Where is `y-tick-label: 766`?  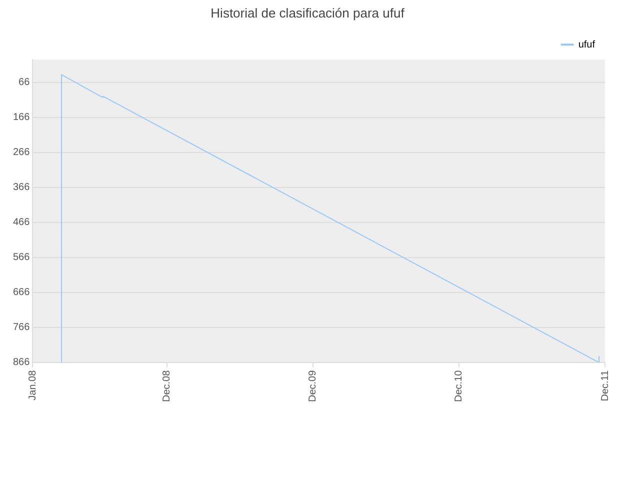
y-tick-label: 766 is located at coordinates (21, 328).